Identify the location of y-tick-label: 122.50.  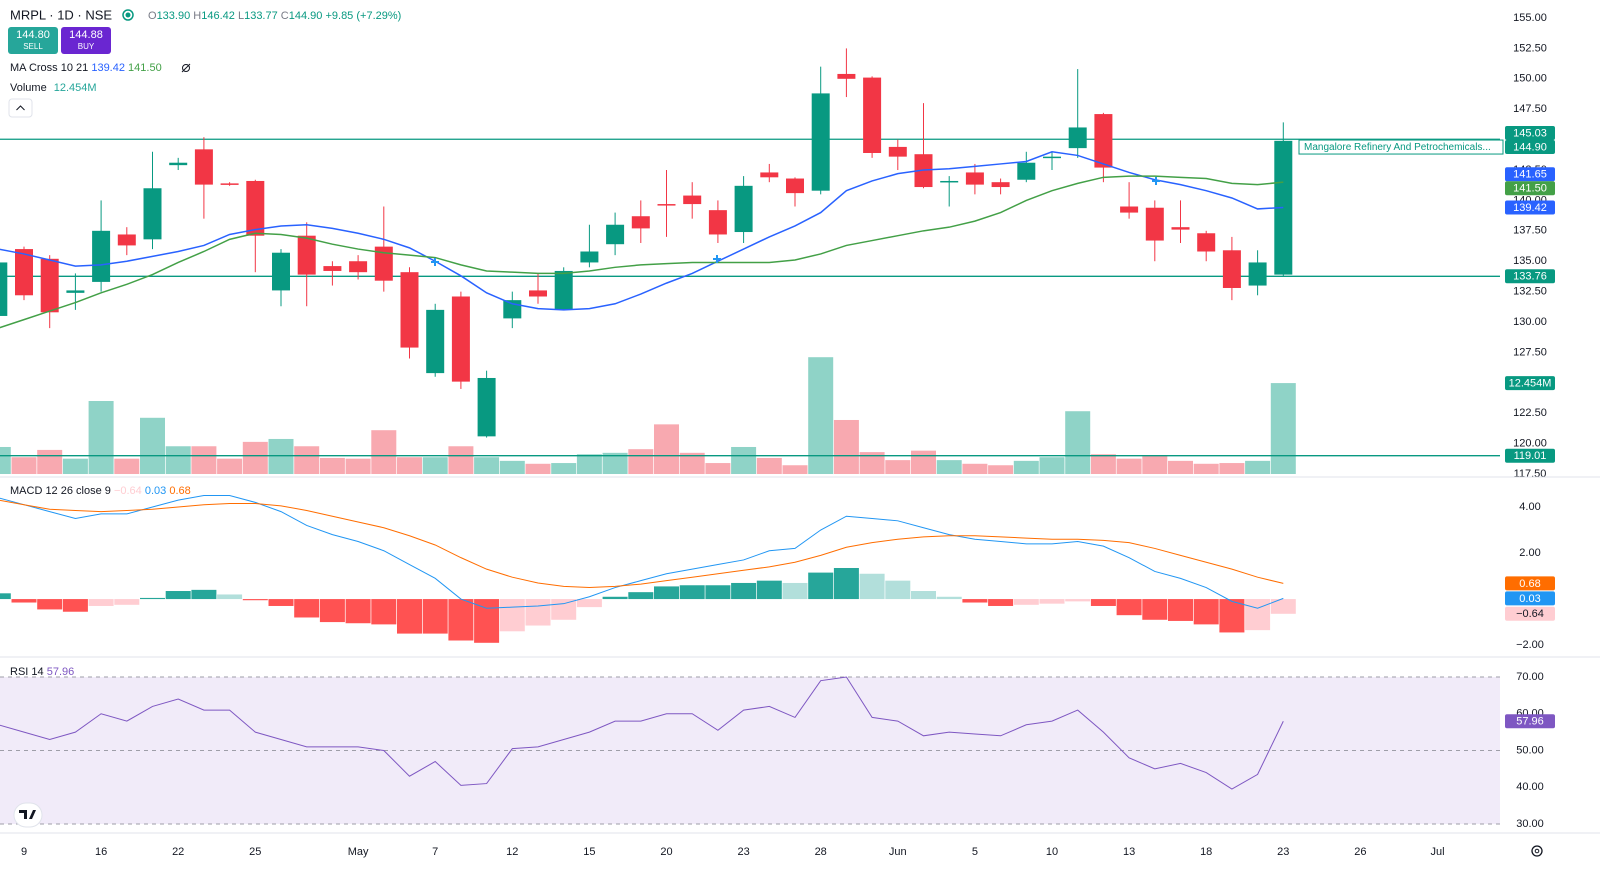
(1530, 413).